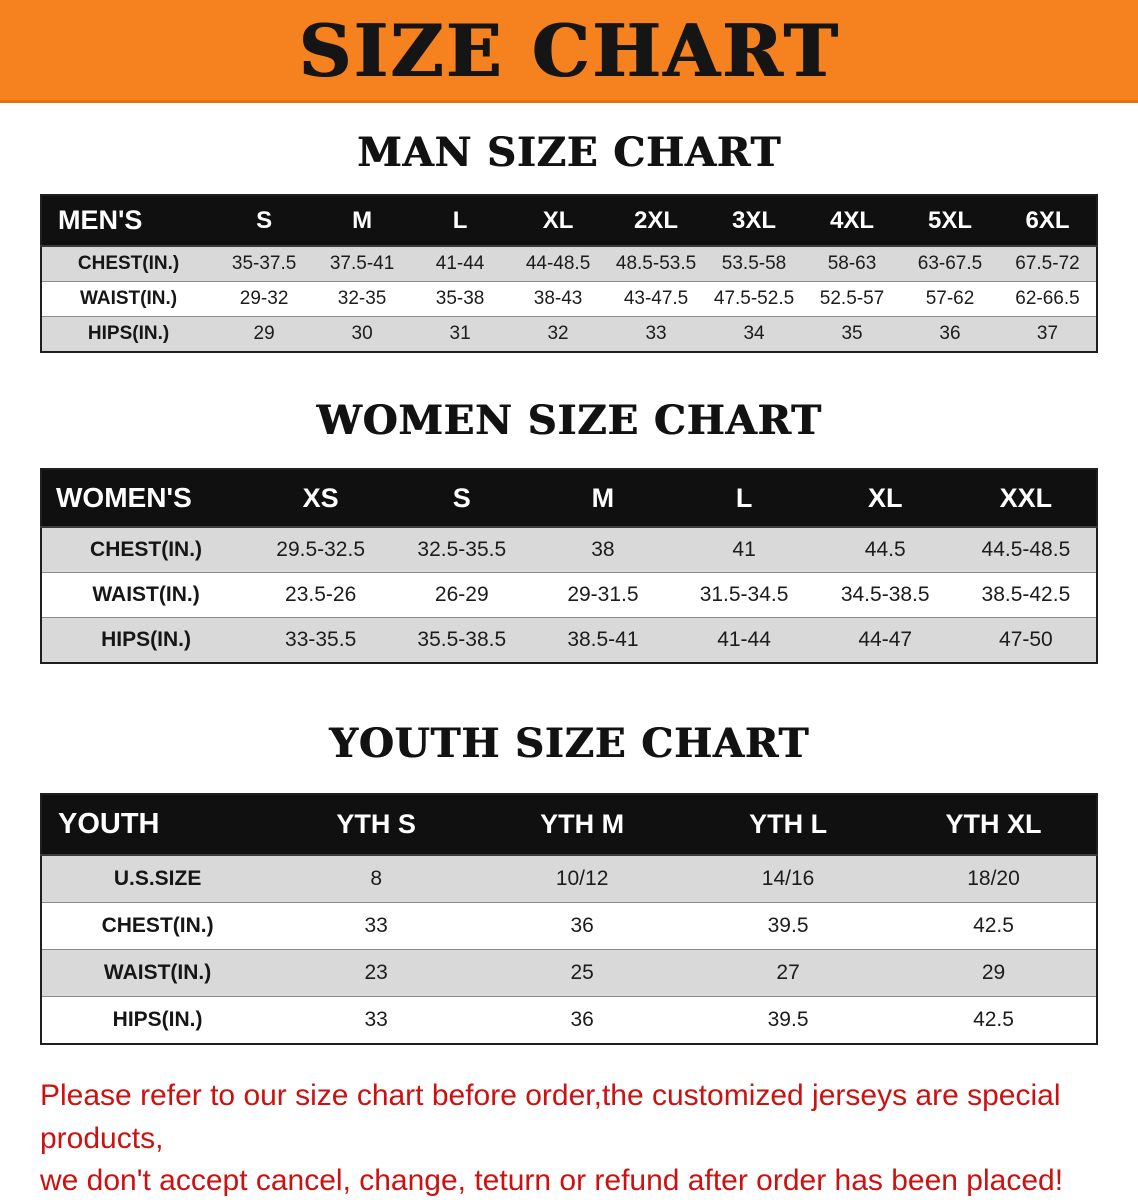 Image resolution: width=1138 pixels, height=1203 pixels. What do you see at coordinates (788, 972) in the screenshot?
I see `measurement-value-cell: 27` at bounding box center [788, 972].